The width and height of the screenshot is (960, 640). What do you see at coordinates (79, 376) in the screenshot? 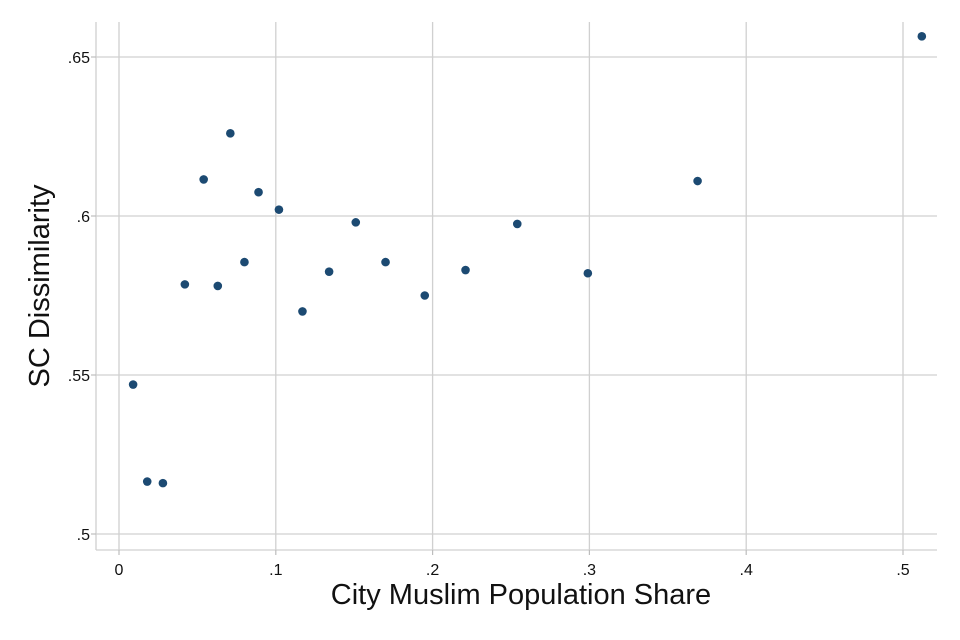
I see `y-tick-label: .55` at bounding box center [79, 376].